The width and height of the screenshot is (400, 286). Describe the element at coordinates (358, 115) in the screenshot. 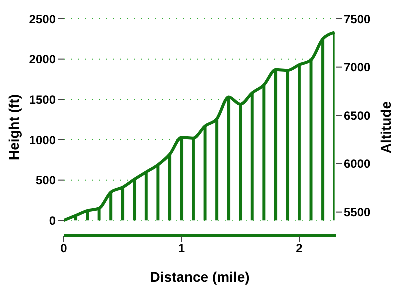

I see `y2-tick-label: 6500` at that location.